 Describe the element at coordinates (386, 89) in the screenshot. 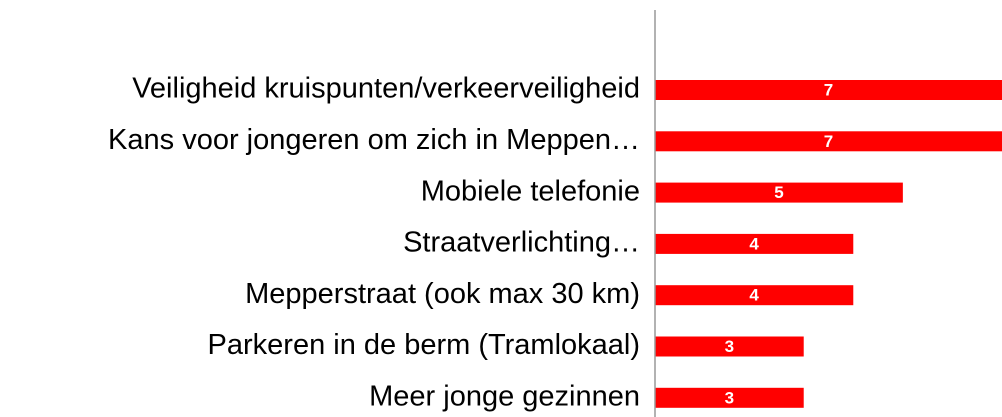

I see `category-label: Veiligheid kruispunten/verkeerveiligheid` at that location.